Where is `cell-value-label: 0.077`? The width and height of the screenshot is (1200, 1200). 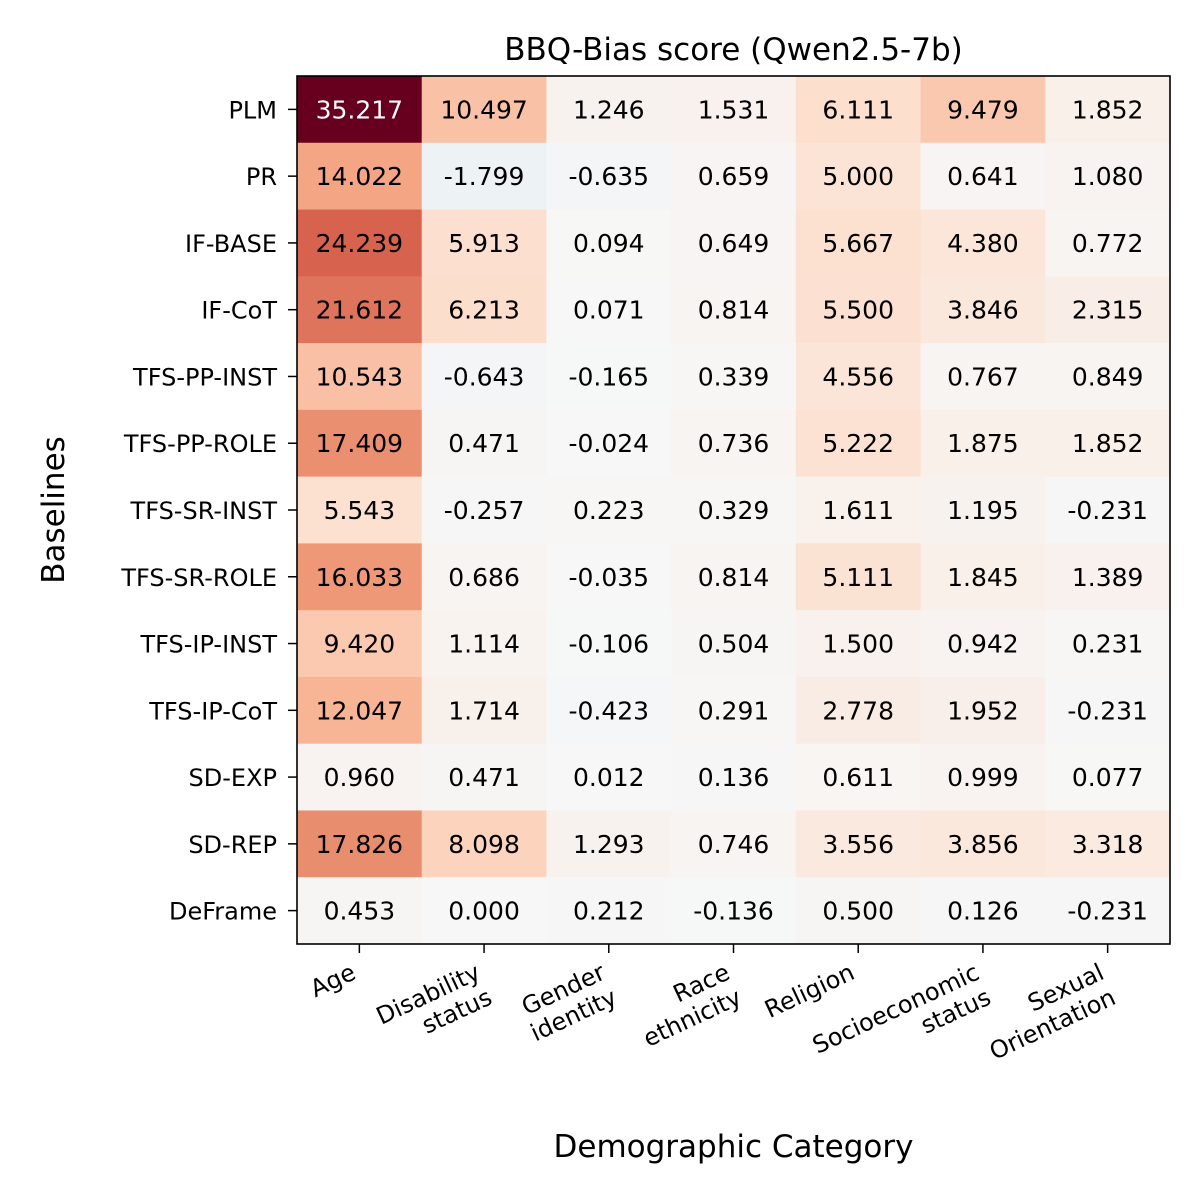
cell-value-label: 0.077 is located at coordinates (1108, 777).